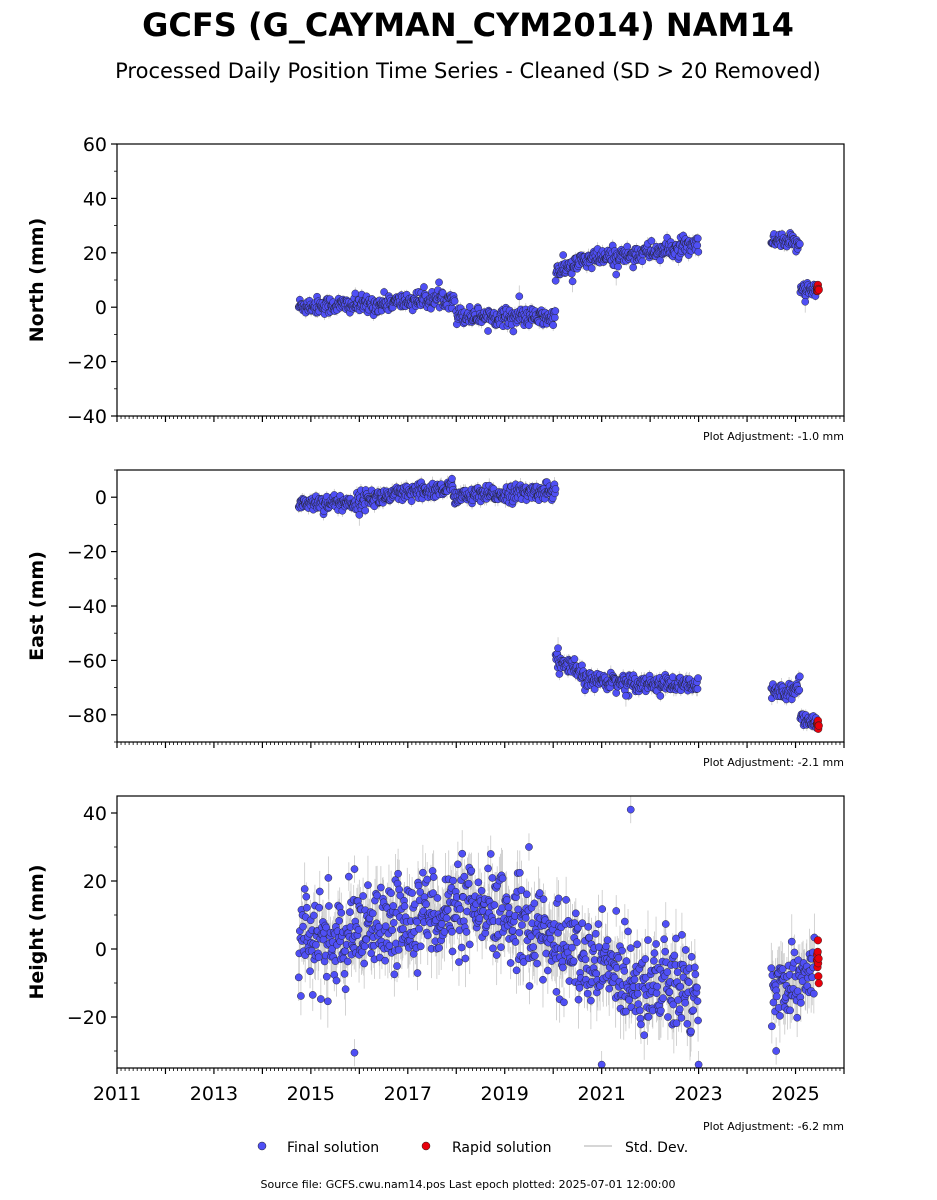  What do you see at coordinates (773, 762) in the screenshot?
I see `plot-adjustment: Plot Adjustment: -2.1 mm` at bounding box center [773, 762].